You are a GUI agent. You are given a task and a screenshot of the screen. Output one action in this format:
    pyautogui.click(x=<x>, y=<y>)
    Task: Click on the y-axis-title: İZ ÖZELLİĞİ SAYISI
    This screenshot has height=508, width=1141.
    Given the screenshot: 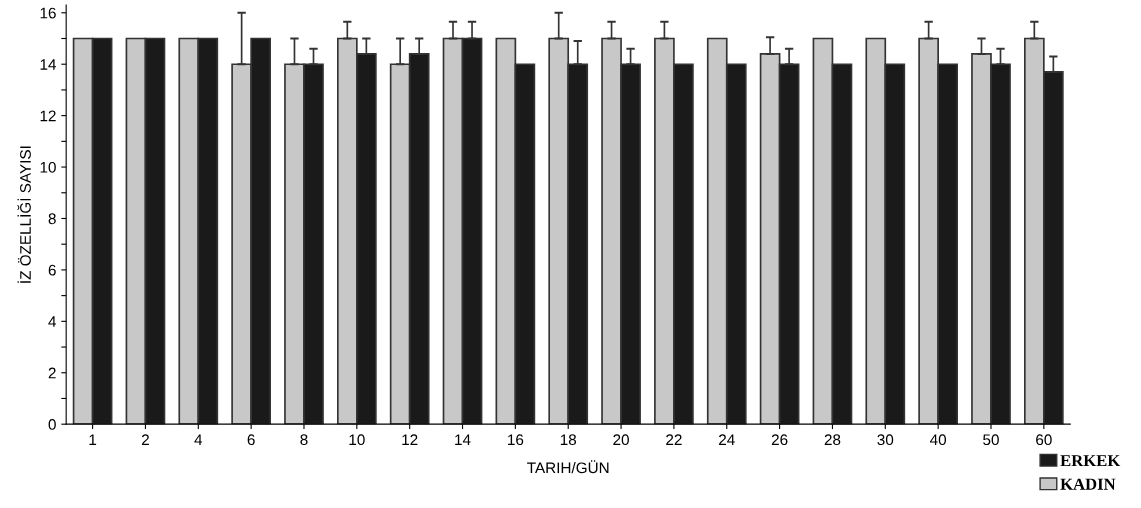 What is the action you would take?
    pyautogui.click(x=24, y=214)
    